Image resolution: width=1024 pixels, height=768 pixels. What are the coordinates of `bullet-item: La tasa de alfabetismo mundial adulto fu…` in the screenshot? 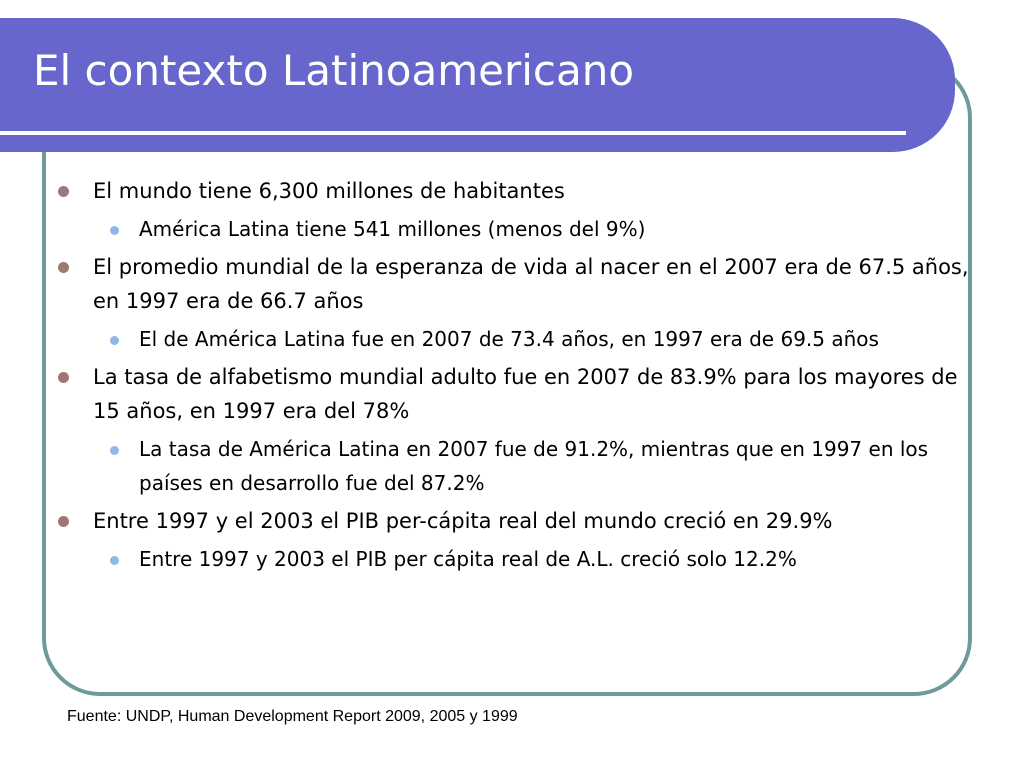 It's located at (520, 394).